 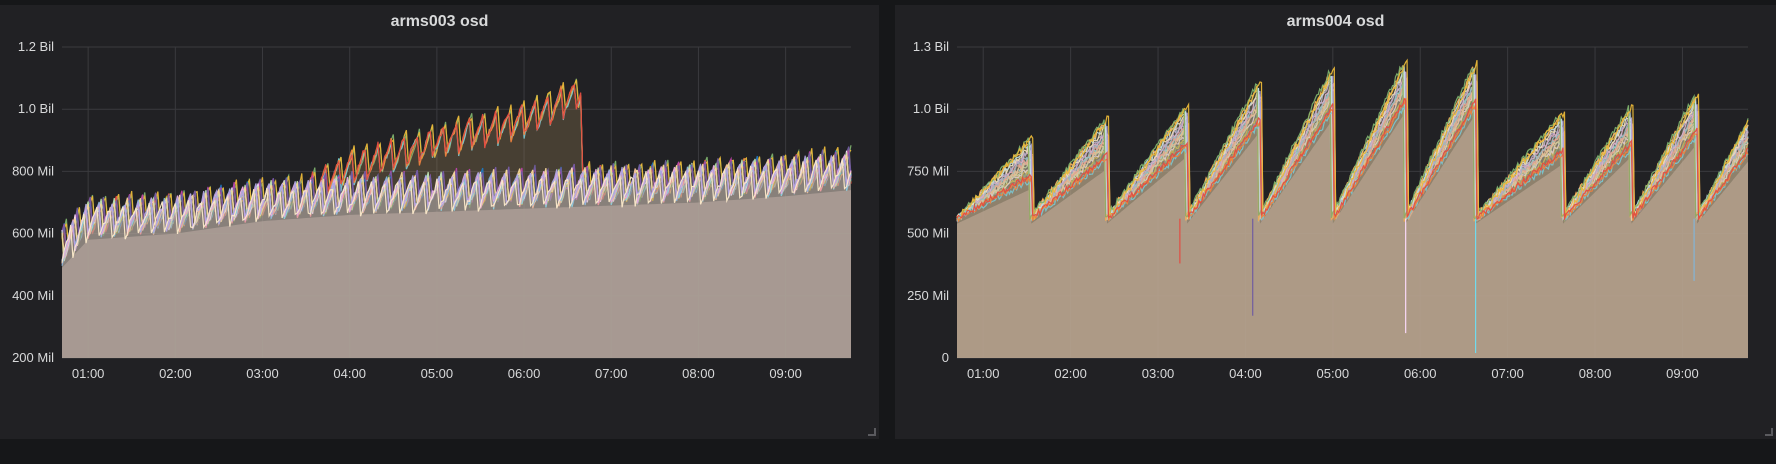 I want to click on y-tick-label: 0, so click(x=945, y=357).